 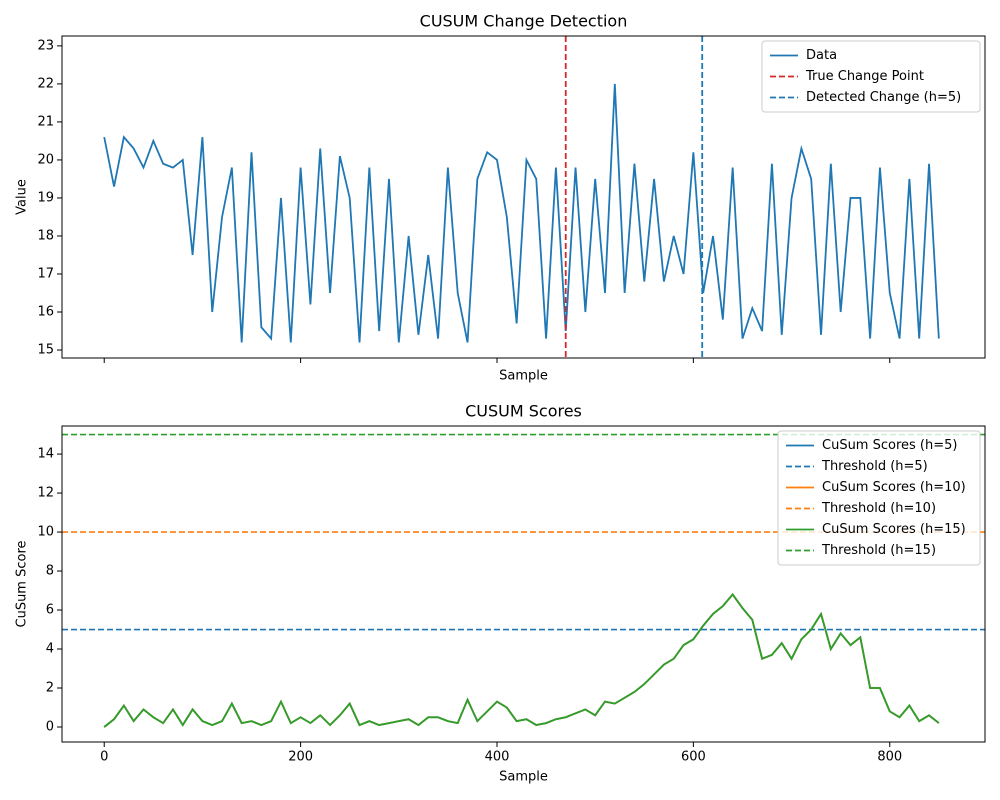 What do you see at coordinates (45, 493) in the screenshot?
I see `y-tick-label: 12` at bounding box center [45, 493].